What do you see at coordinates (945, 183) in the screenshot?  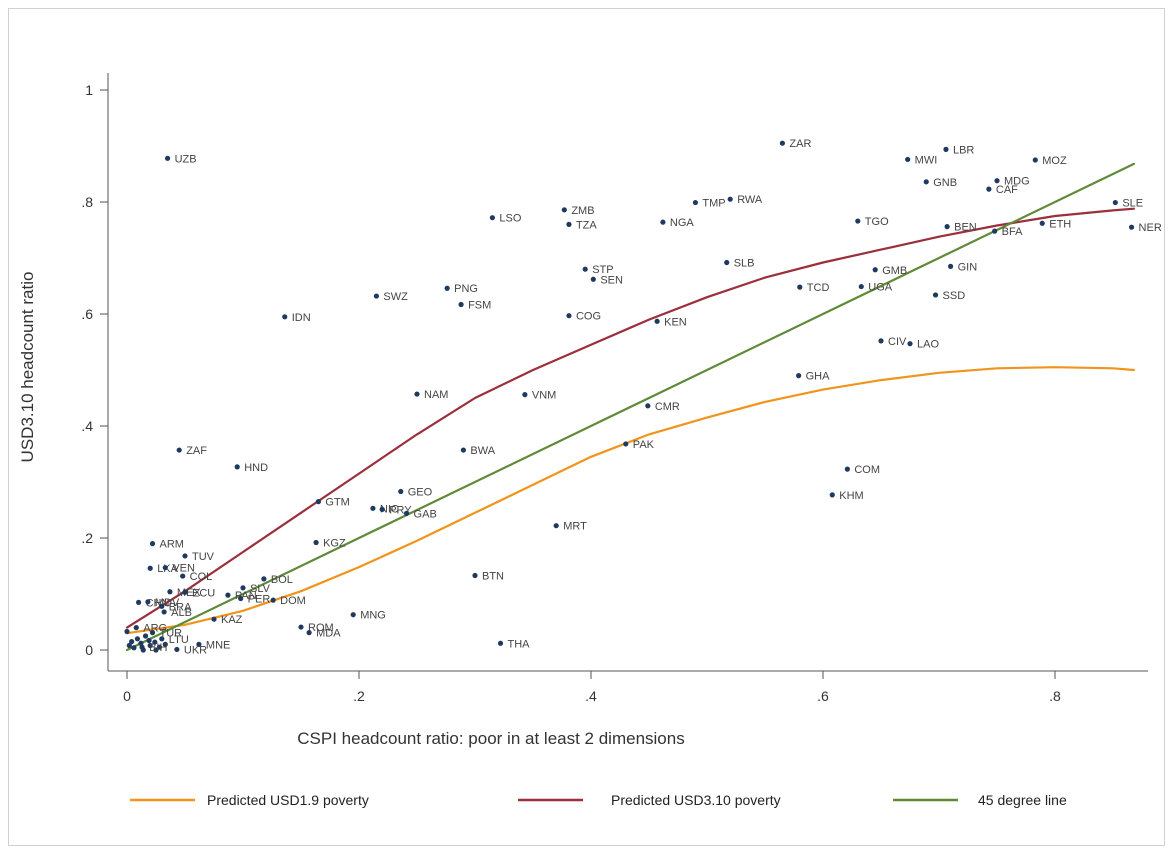 I see `point-label: GNB` at bounding box center [945, 183].